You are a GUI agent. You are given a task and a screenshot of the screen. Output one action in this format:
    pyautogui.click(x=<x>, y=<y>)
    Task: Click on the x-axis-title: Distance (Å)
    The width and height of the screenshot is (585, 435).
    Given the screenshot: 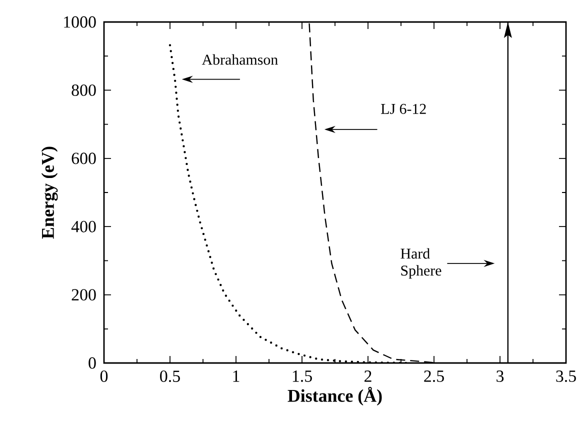 What is the action you would take?
    pyautogui.click(x=335, y=396)
    